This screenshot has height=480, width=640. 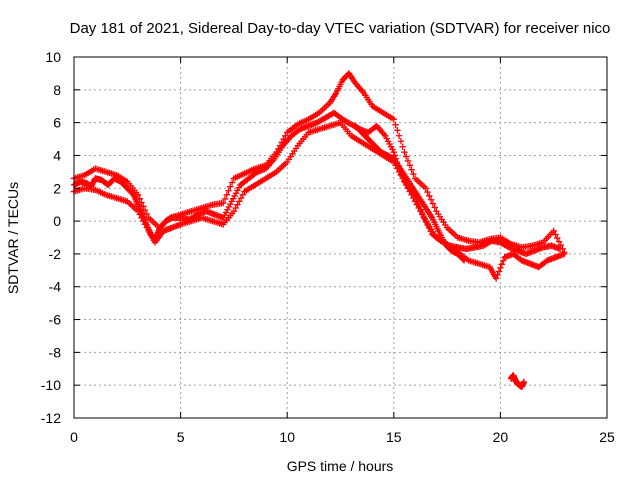 What do you see at coordinates (55, 320) in the screenshot?
I see `y-tick-label: -6` at bounding box center [55, 320].